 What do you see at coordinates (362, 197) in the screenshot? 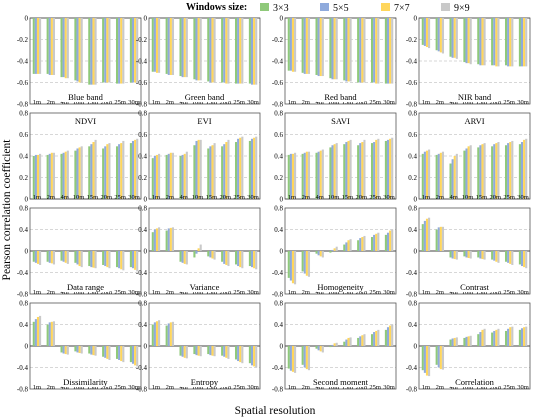
I see `x-tick-label: 20m` at bounding box center [362, 197].